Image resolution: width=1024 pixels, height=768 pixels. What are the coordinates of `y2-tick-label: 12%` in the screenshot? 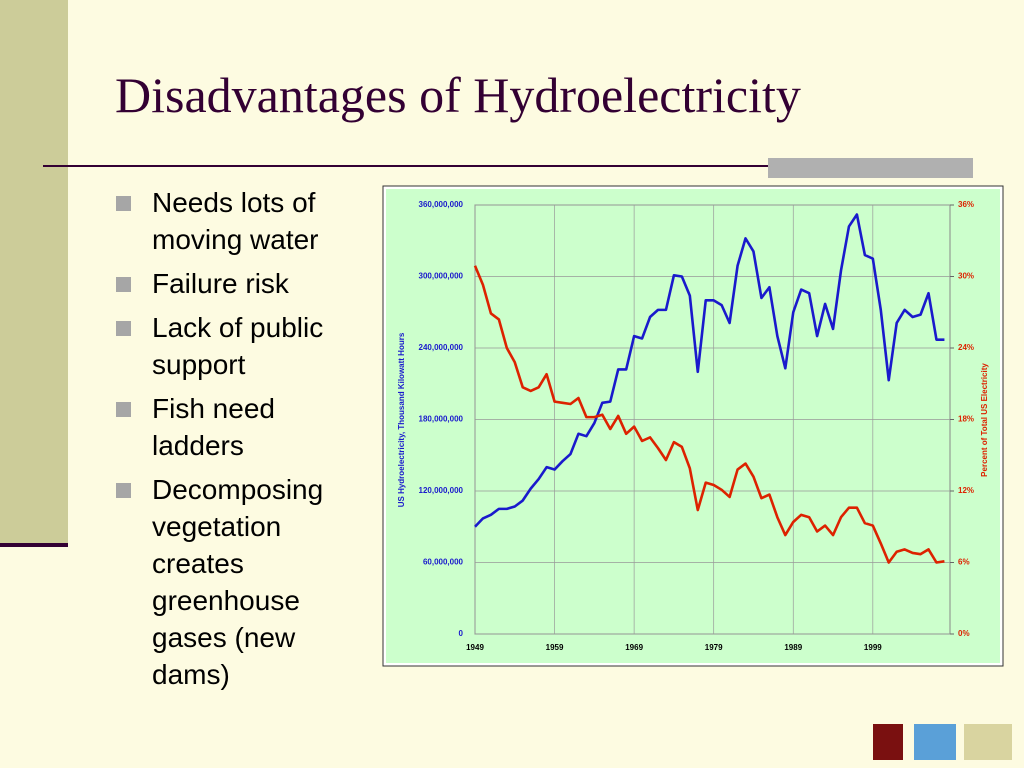 It's located at (966, 490).